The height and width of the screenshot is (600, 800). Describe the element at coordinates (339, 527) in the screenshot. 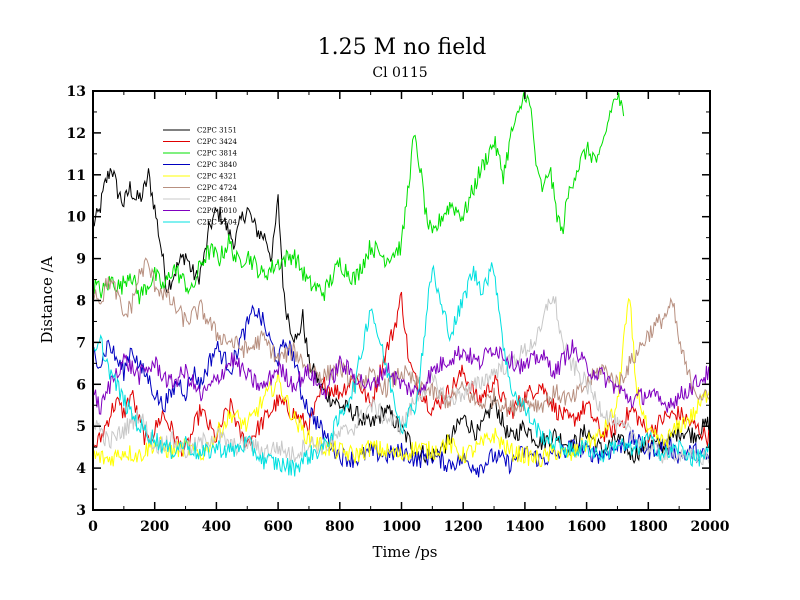

I see `x-tick-label: 800` at that location.